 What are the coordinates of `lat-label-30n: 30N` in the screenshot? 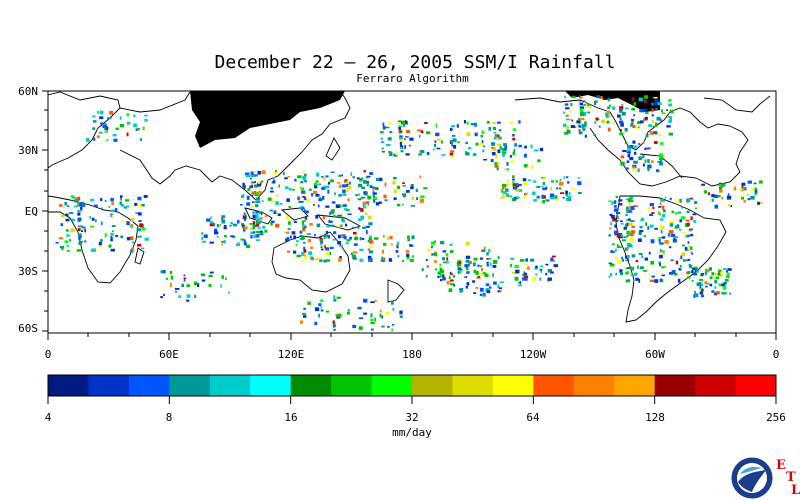 It's located at (28, 150).